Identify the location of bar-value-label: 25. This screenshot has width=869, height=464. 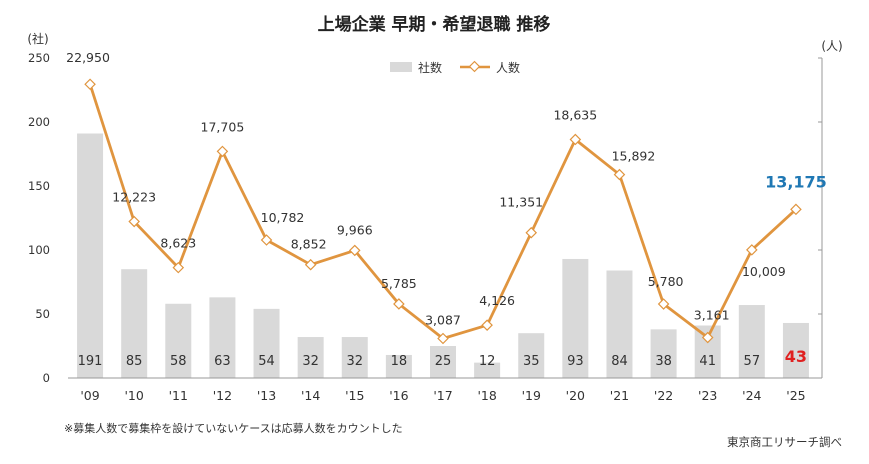
(443, 361).